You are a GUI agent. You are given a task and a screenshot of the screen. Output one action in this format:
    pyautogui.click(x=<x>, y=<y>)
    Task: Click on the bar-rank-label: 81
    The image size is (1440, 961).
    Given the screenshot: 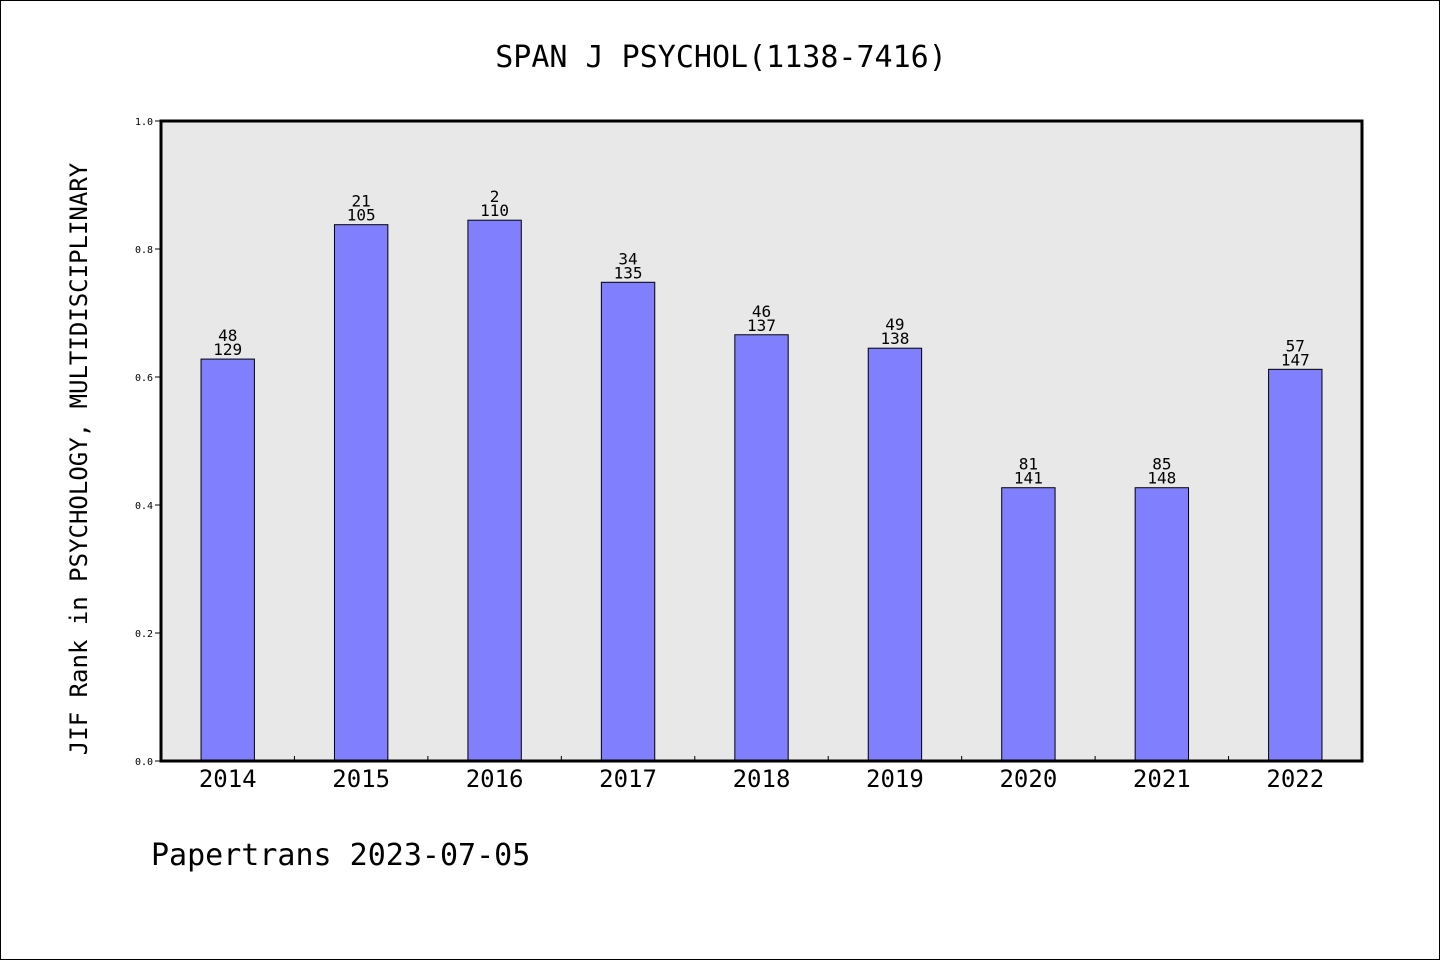 What is the action you would take?
    pyautogui.click(x=1028, y=464)
    